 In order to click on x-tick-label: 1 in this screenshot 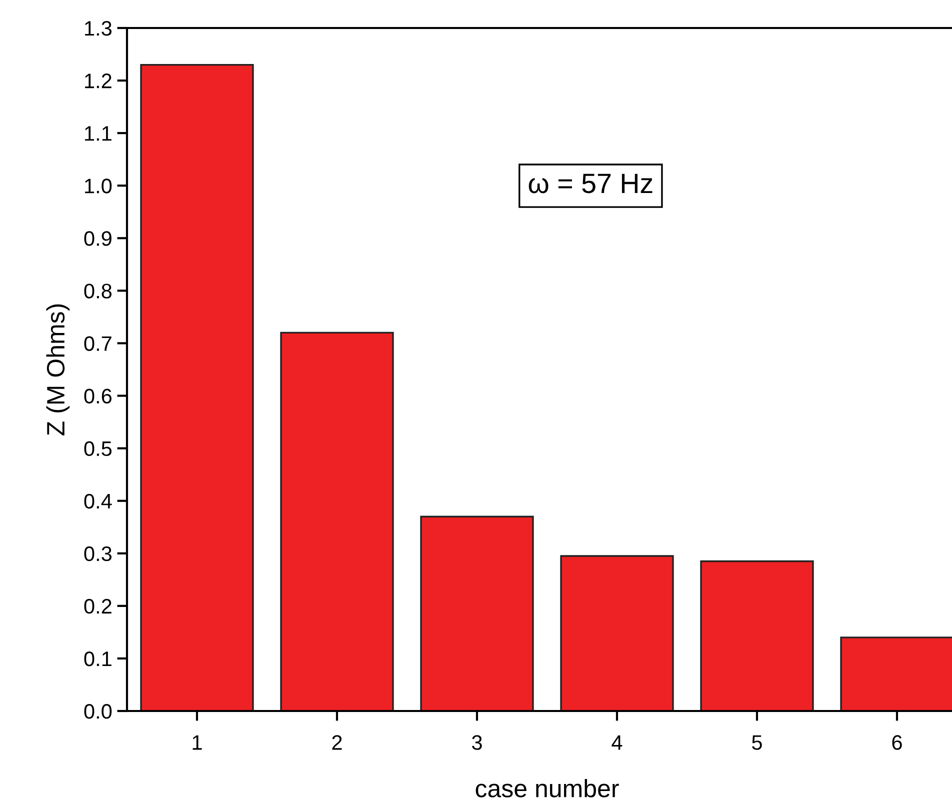, I will do `click(197, 742)`.